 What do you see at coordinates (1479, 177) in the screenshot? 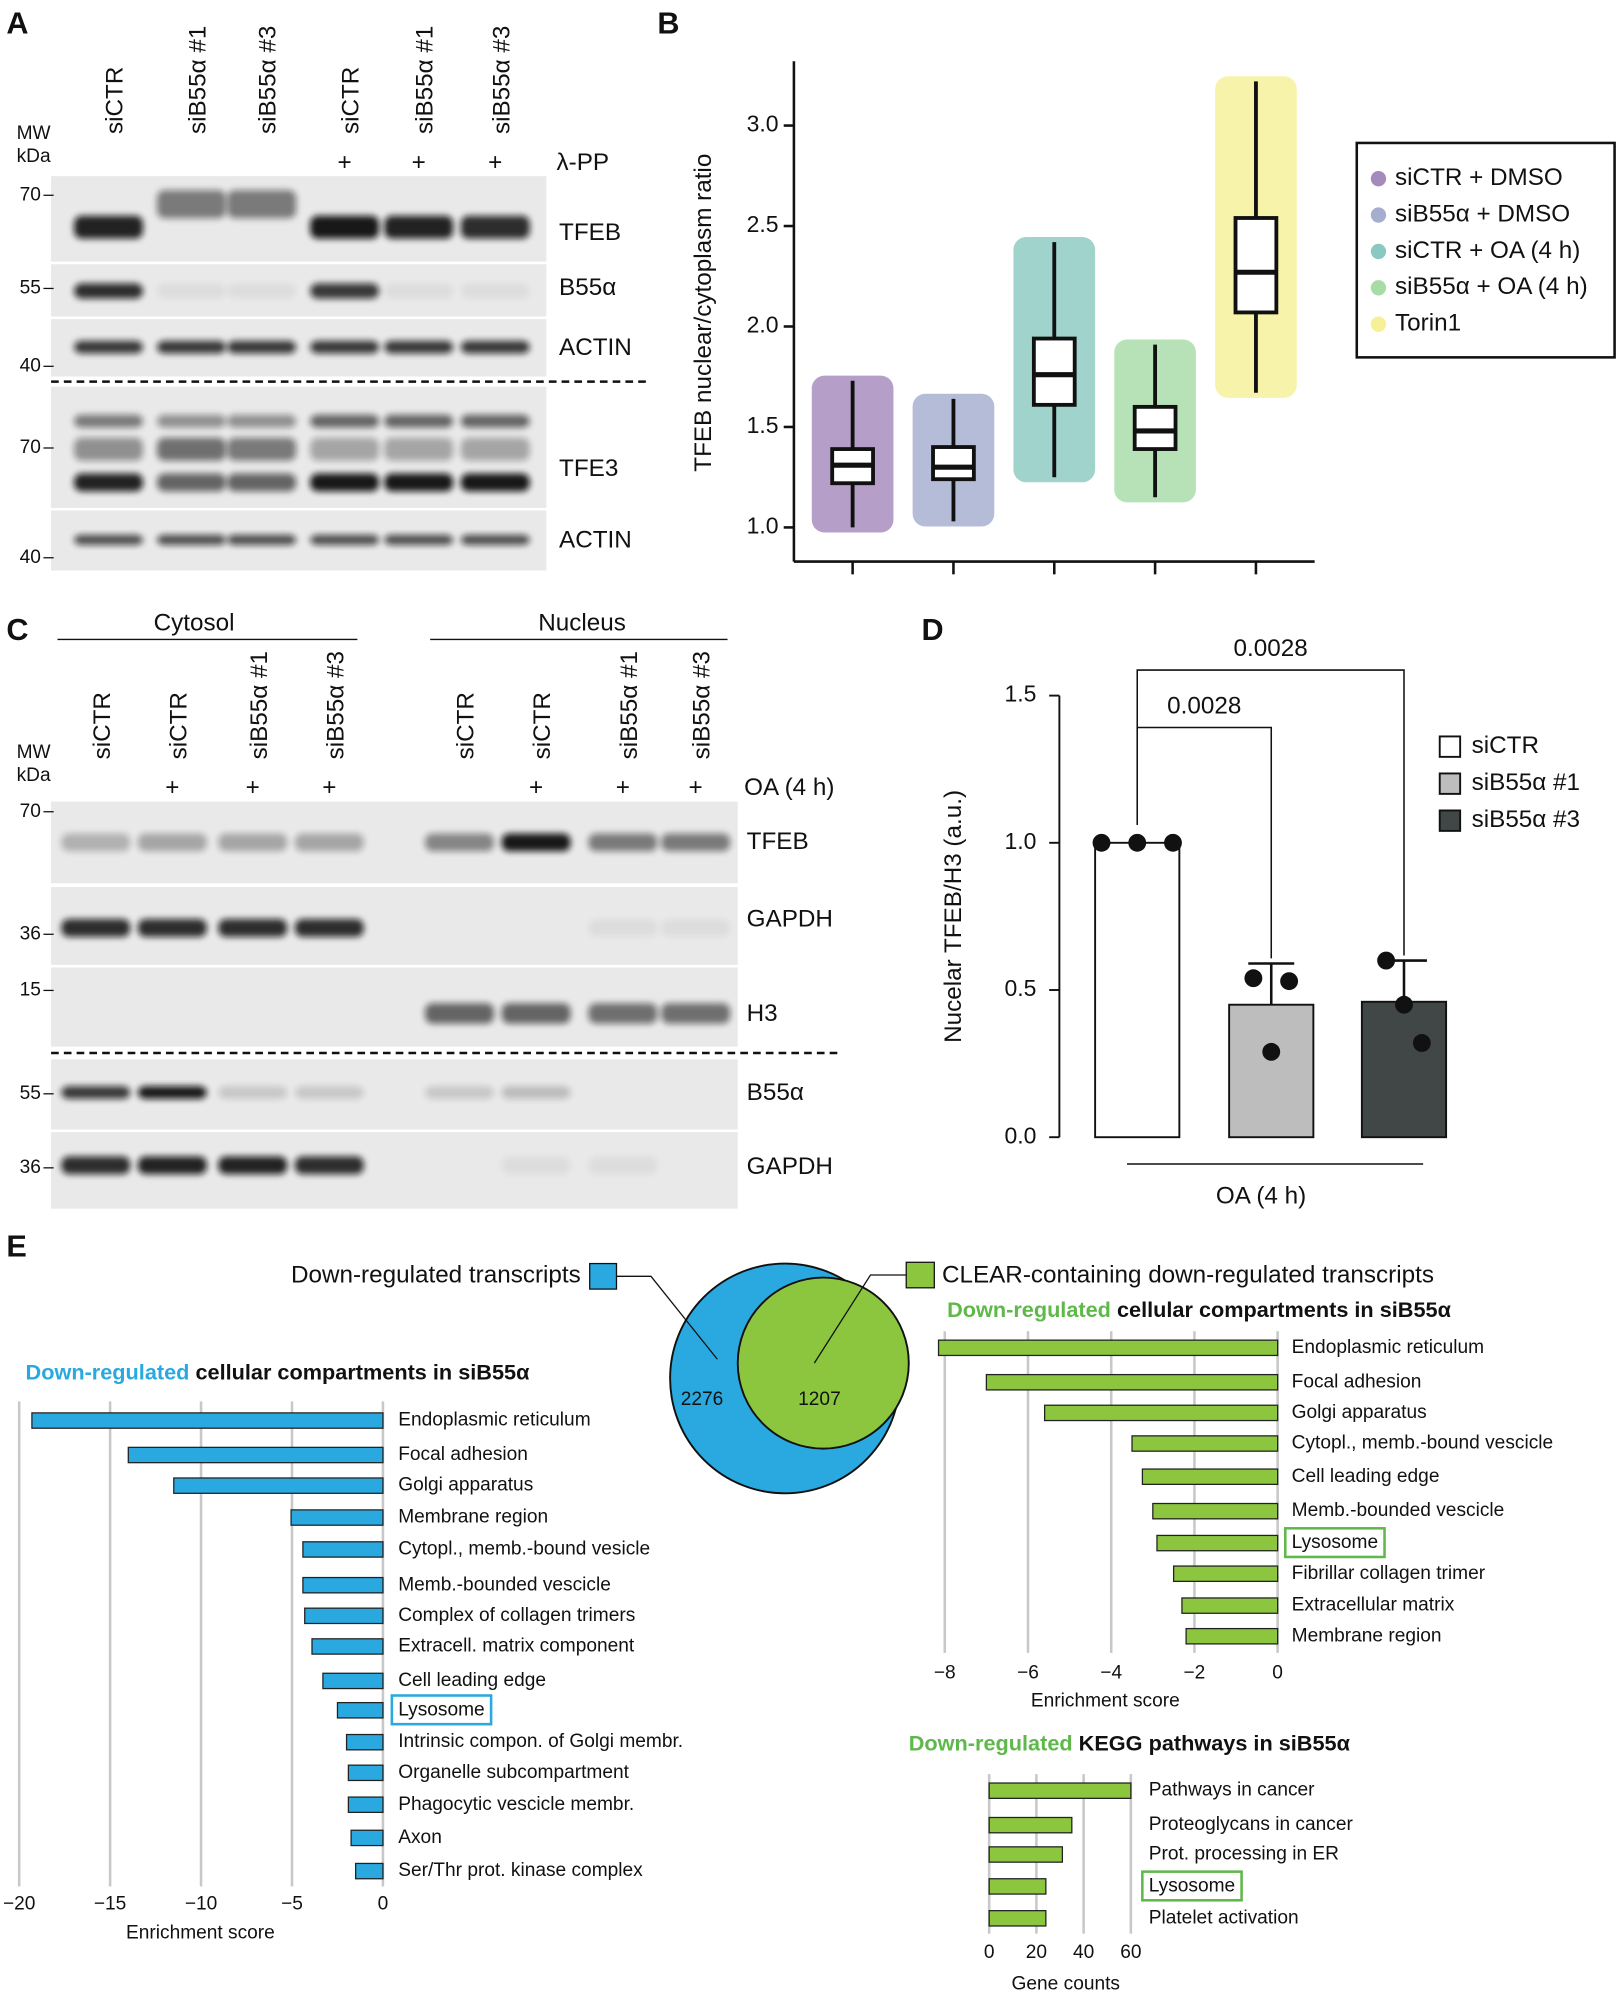
I see `legend-label: siCTR + DMSO` at bounding box center [1479, 177].